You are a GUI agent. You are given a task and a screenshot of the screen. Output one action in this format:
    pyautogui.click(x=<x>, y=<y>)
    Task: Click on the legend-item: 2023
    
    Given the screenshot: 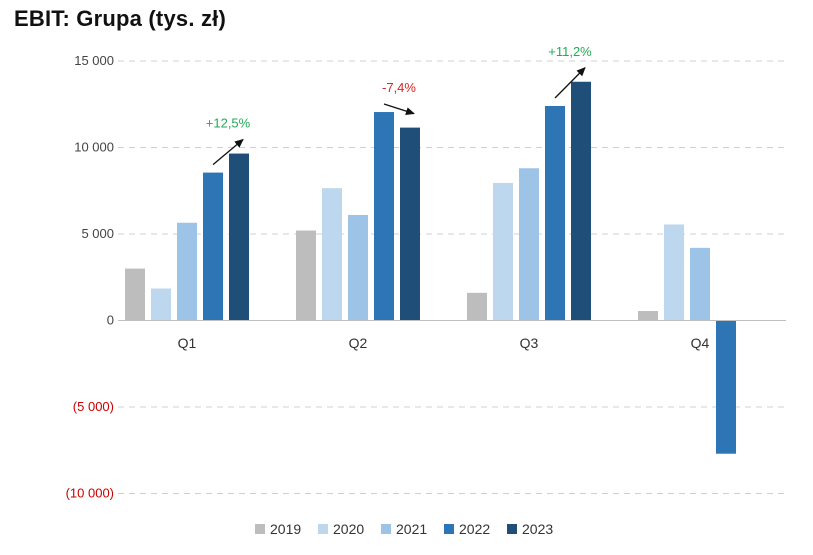 What is the action you would take?
    pyautogui.click(x=530, y=529)
    